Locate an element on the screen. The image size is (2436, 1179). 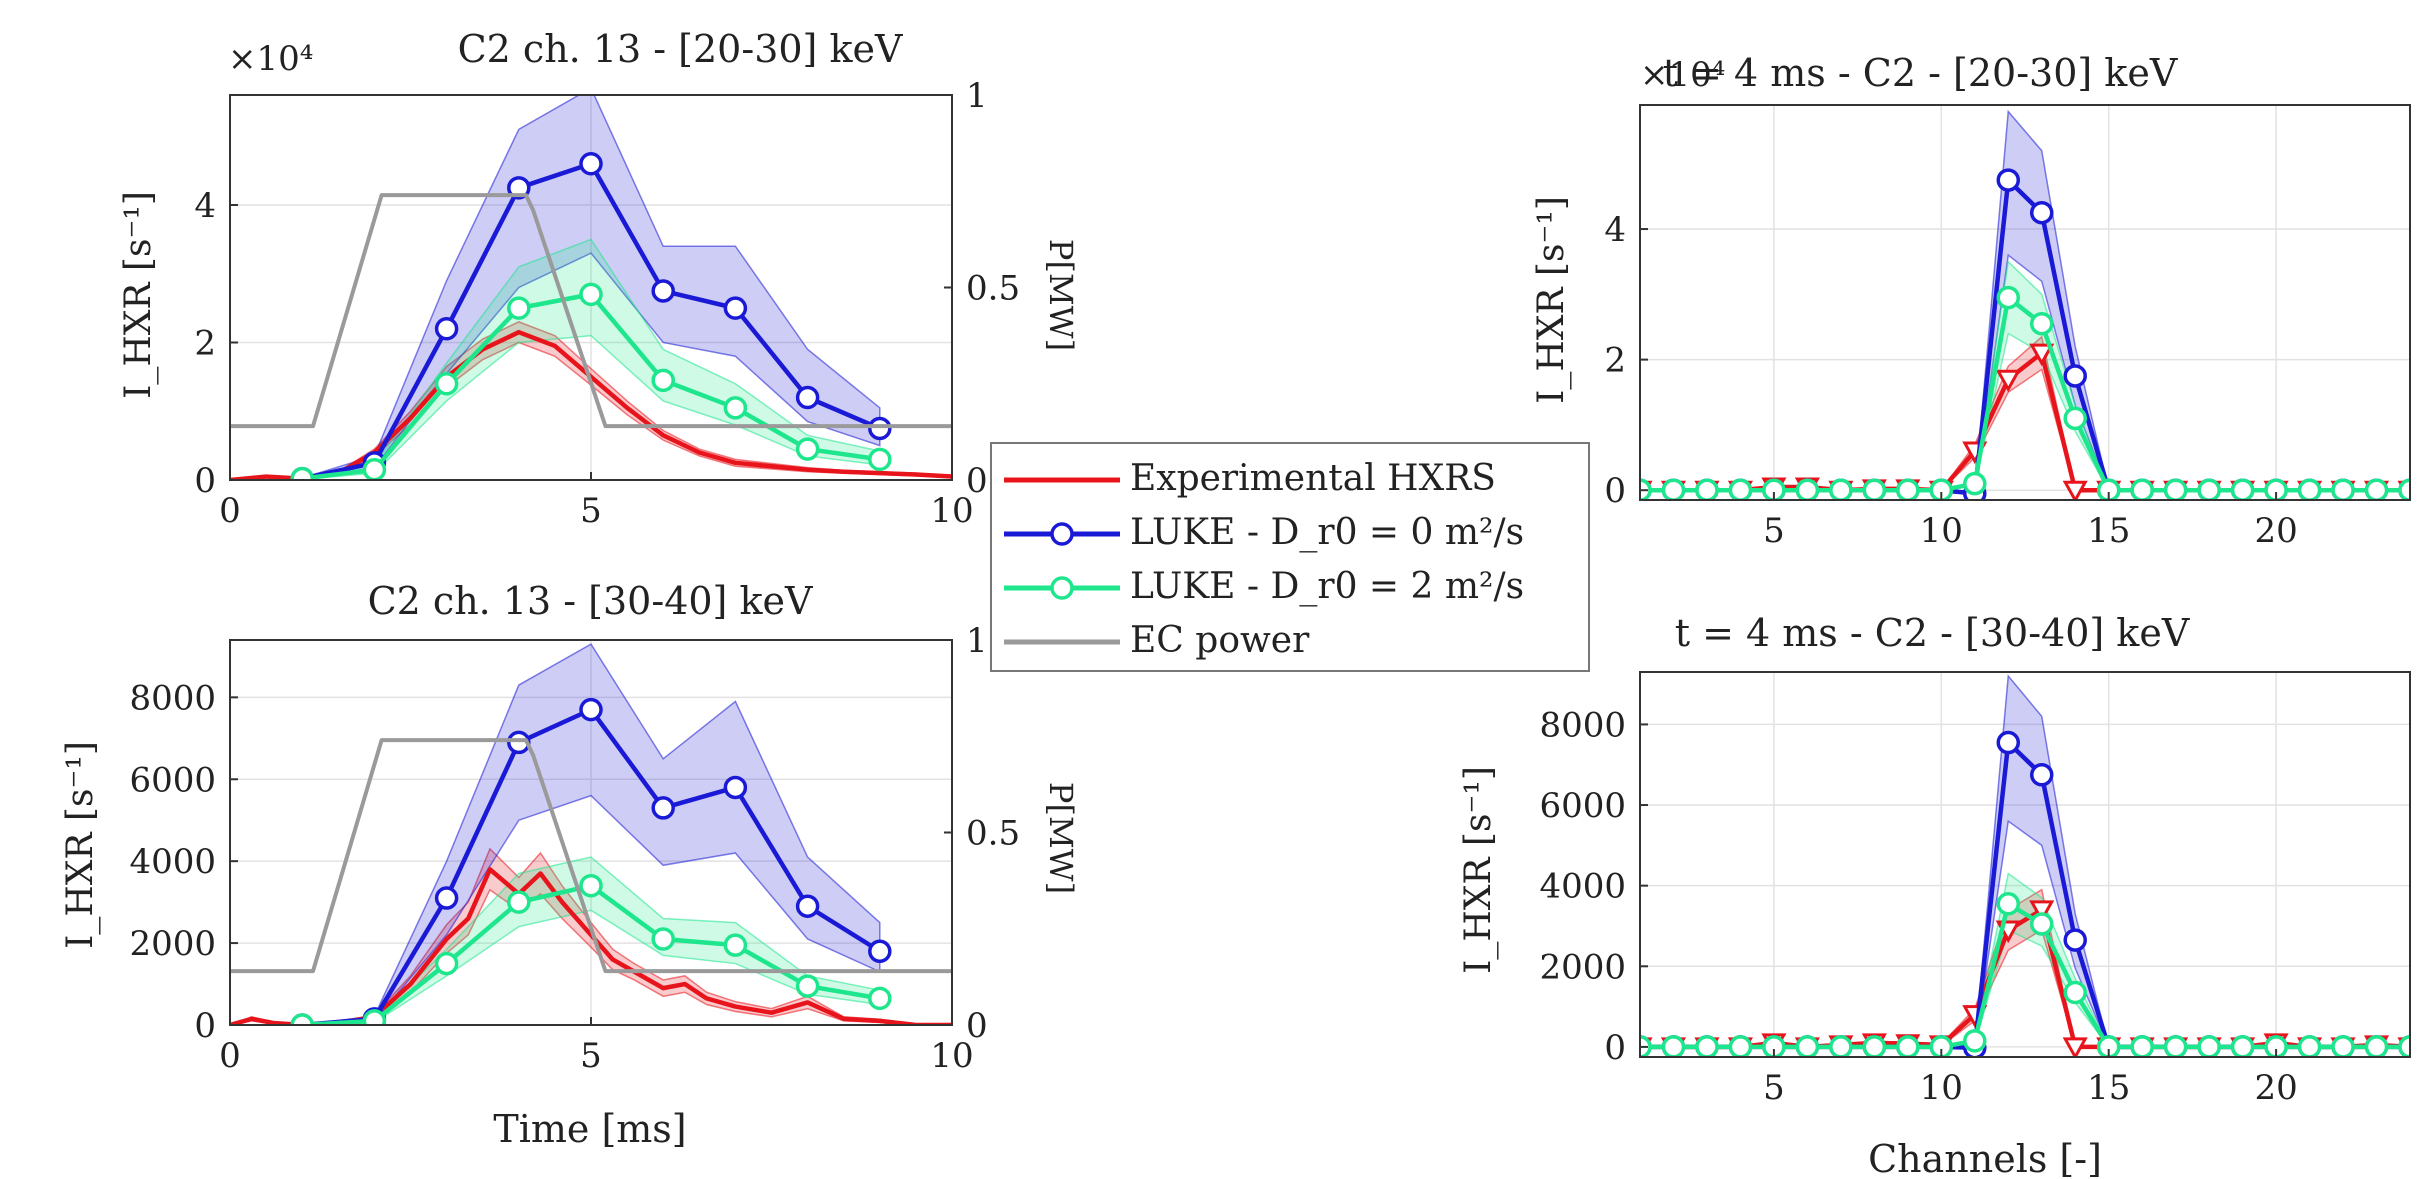
legend-entry-luke-dr0-2: LUKE - D_r0 = 2 m²/s is located at coordinates (1294, 588).